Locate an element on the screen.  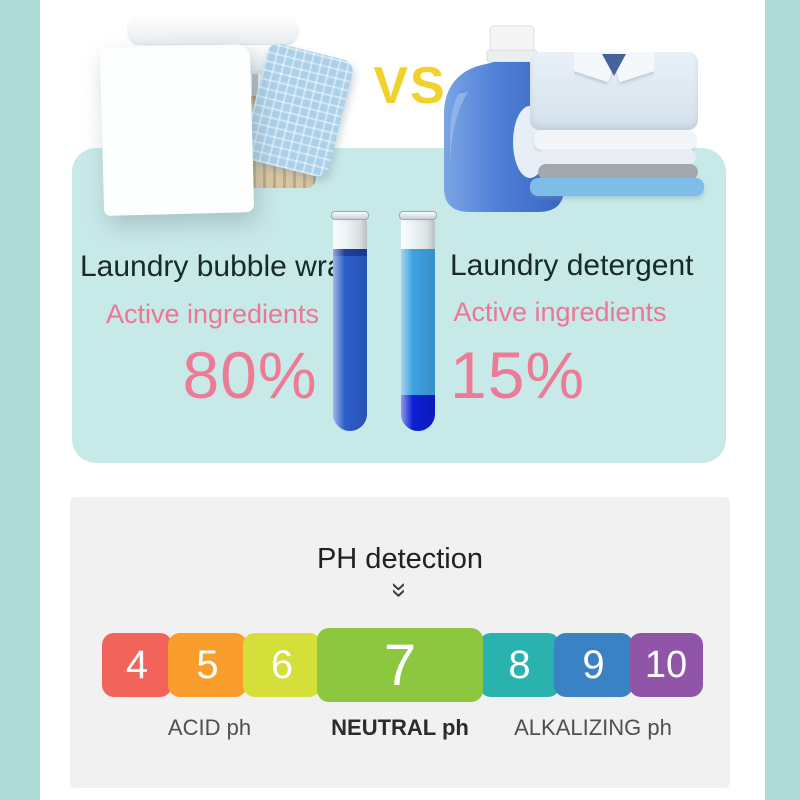
ph-zone-label-neutral: NEUTRAL ph is located at coordinates (400, 727).